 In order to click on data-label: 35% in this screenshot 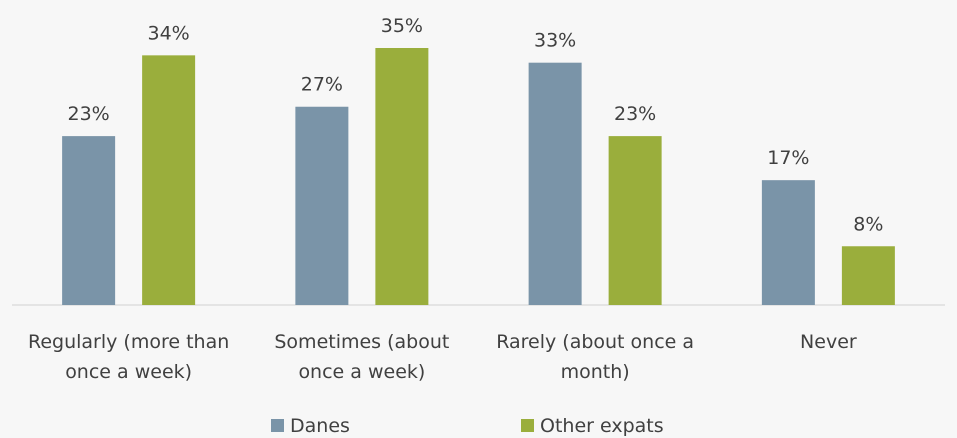, I will do `click(402, 26)`.